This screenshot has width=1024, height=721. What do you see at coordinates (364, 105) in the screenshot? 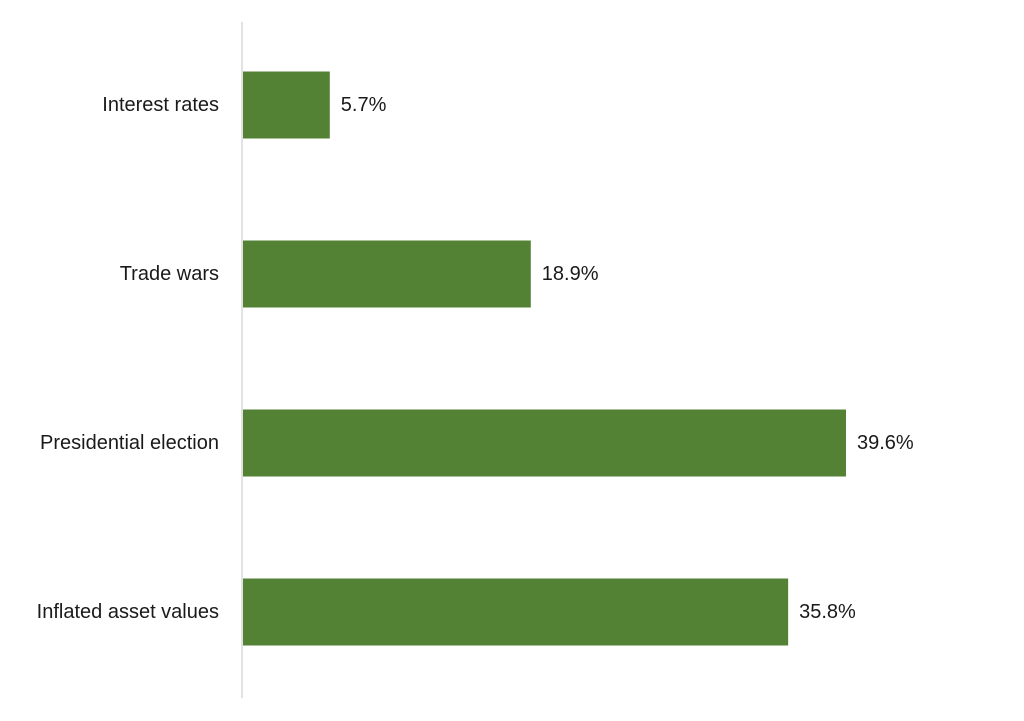
I see `data-label: 5.7%` at bounding box center [364, 105].